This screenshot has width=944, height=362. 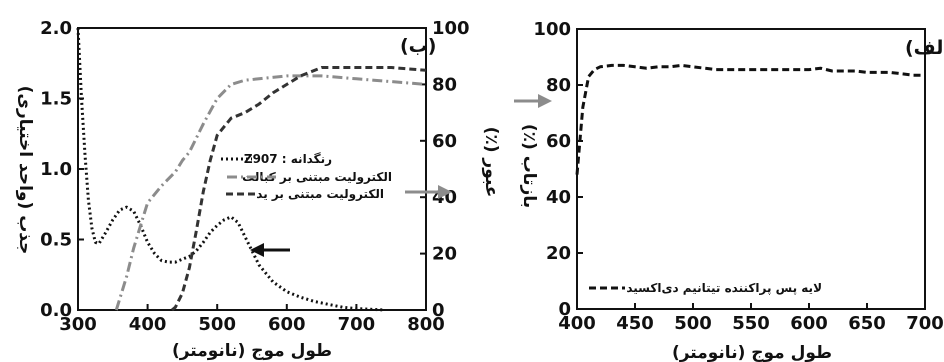 I want to click on legend-label-tio2: لایه پس پراکننده تیتانیم دی‌اکسید, so click(x=724, y=288).